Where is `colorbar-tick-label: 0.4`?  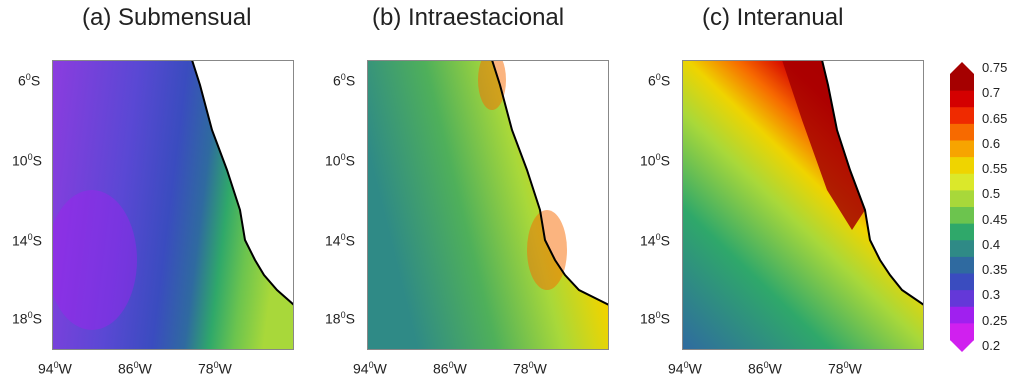 colorbar-tick-label: 0.4 is located at coordinates (991, 244).